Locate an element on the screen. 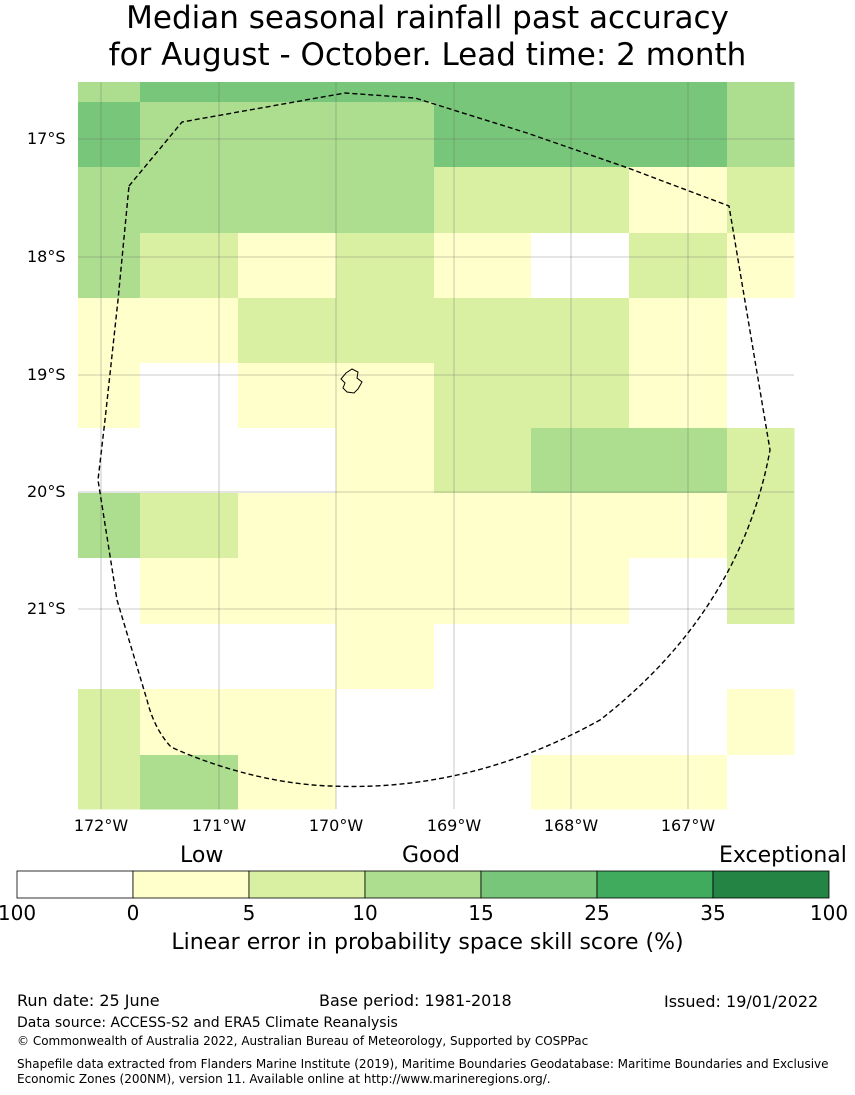  colorbar-tick-4: 15 is located at coordinates (481, 913).